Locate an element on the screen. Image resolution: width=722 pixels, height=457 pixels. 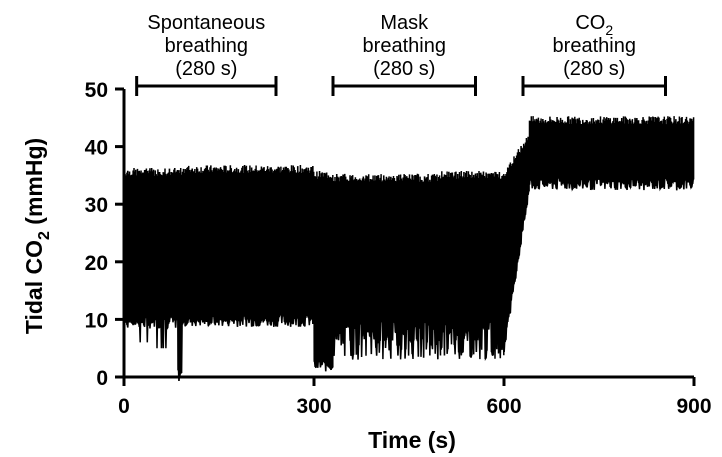
phase-label-line1: Spontaneous is located at coordinates (206, 23).